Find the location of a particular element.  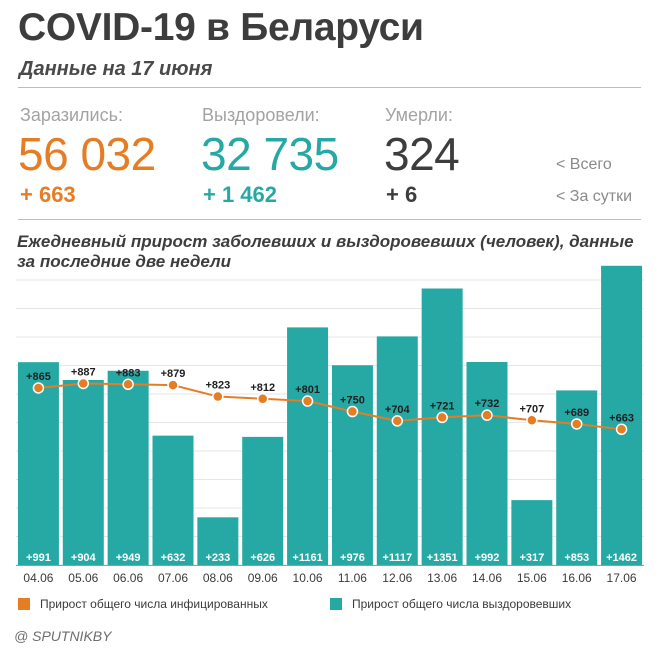

x-tick-label: 05.06 is located at coordinates (83, 578).